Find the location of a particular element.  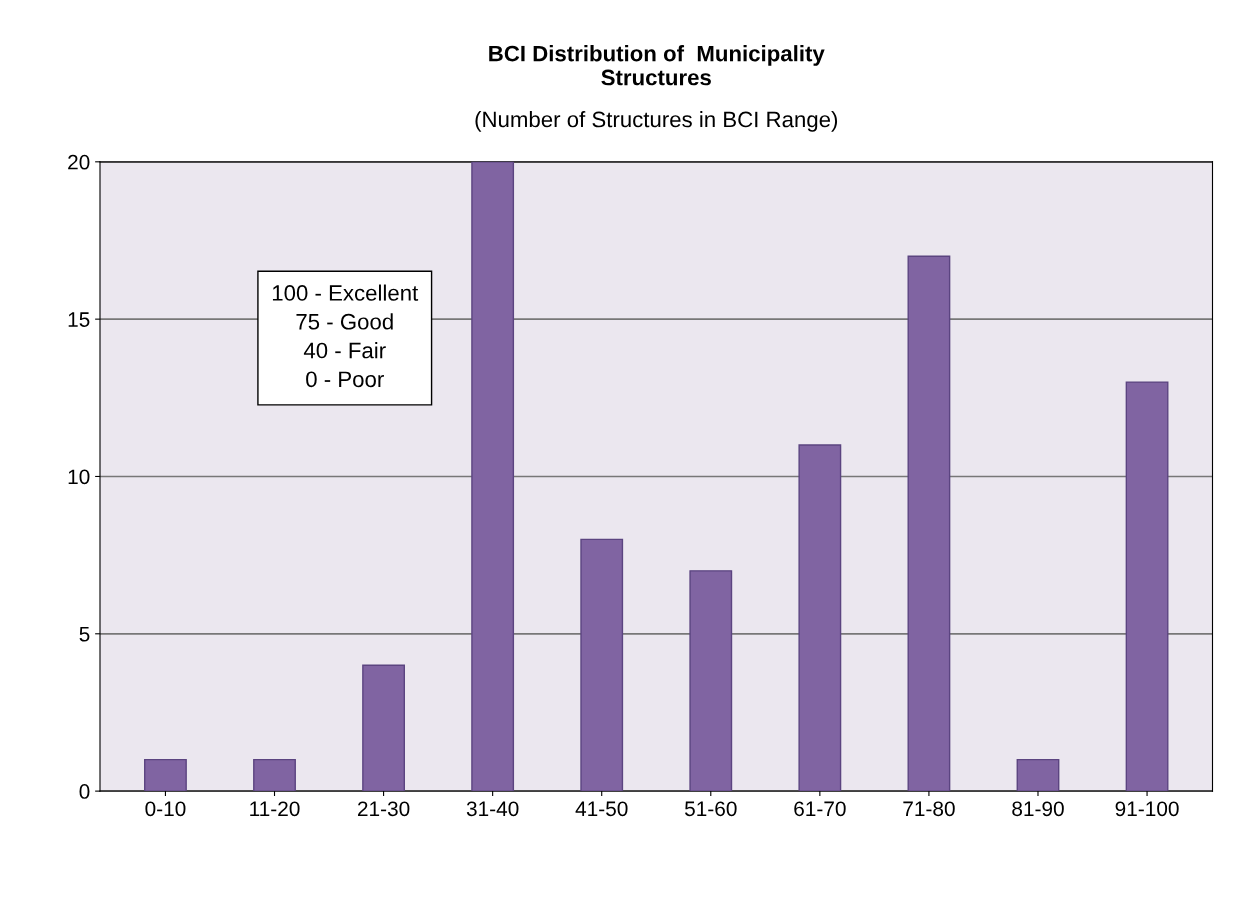

x-tick-label: 41-50 is located at coordinates (601, 809).